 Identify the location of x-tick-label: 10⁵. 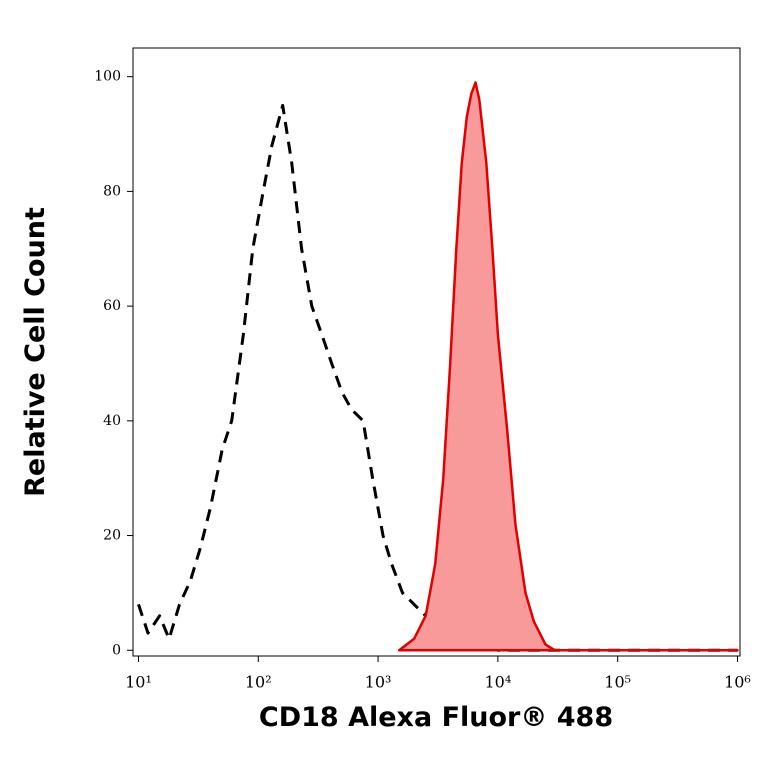
(617, 682).